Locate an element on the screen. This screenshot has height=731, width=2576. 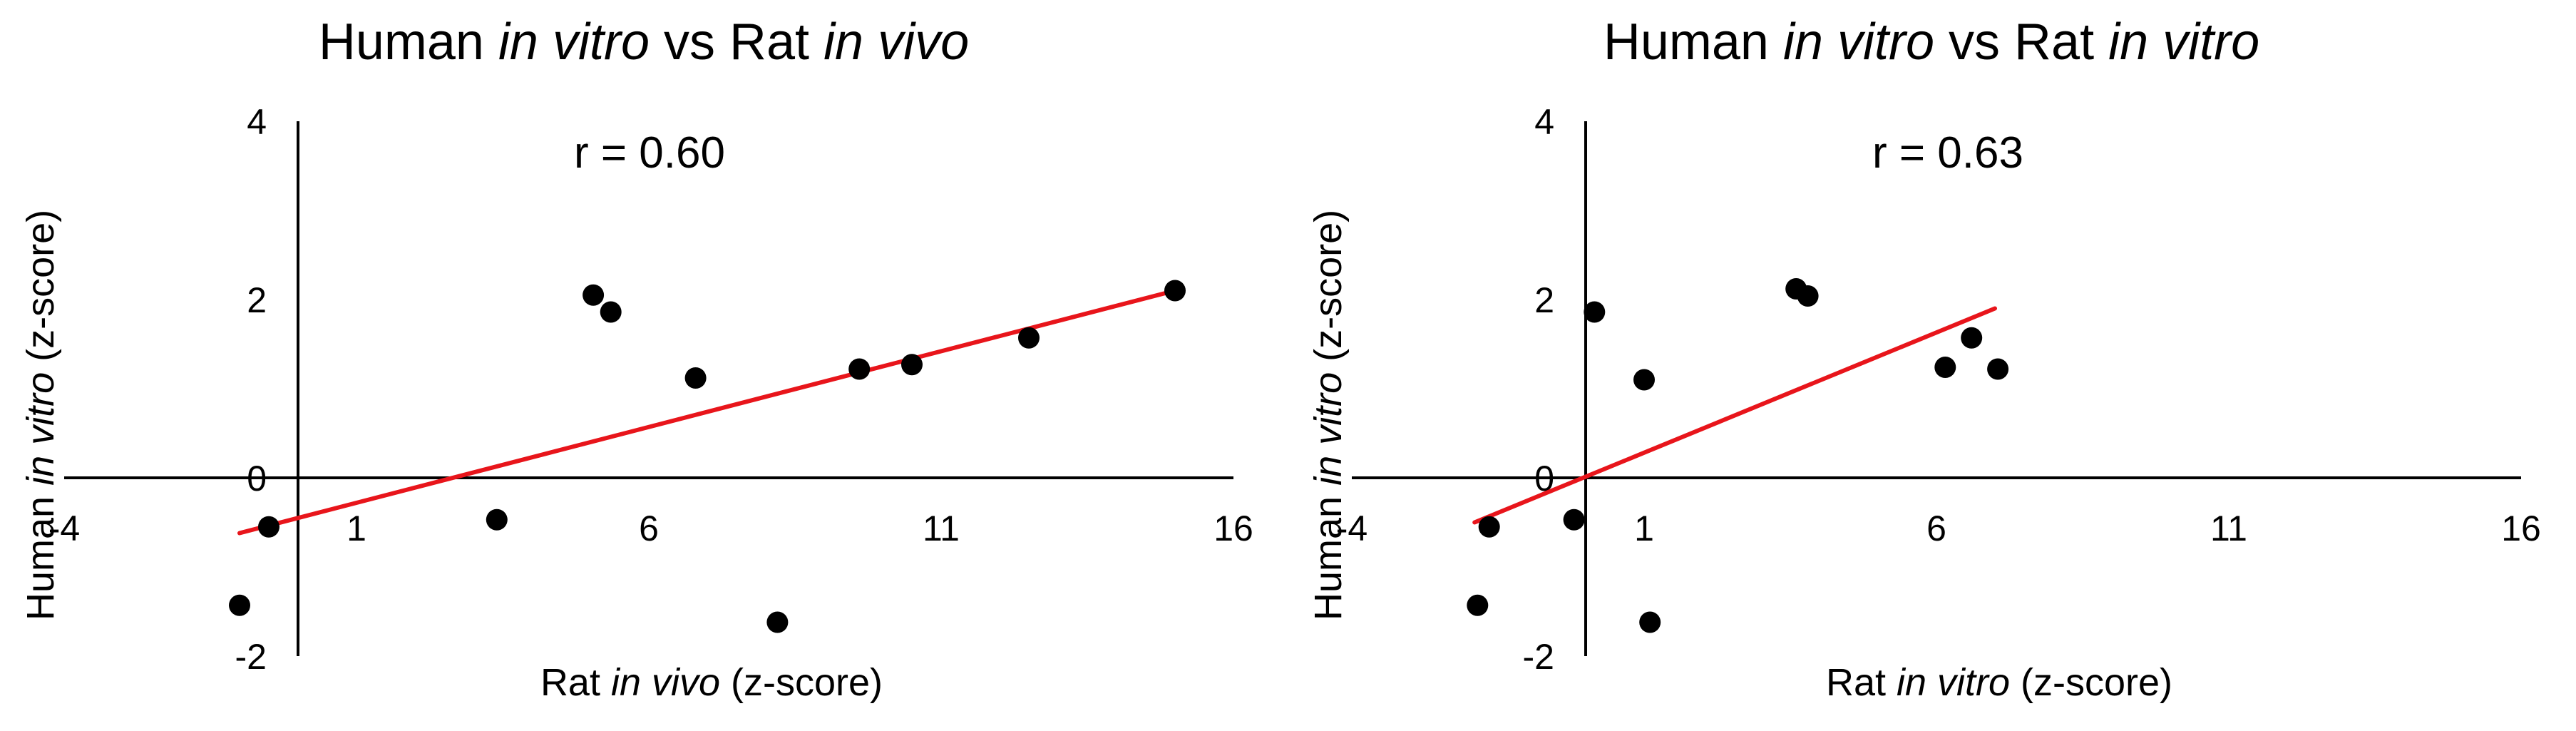
y-axis-label-2: Human in vitro (z-score) is located at coordinates (1328, 415).